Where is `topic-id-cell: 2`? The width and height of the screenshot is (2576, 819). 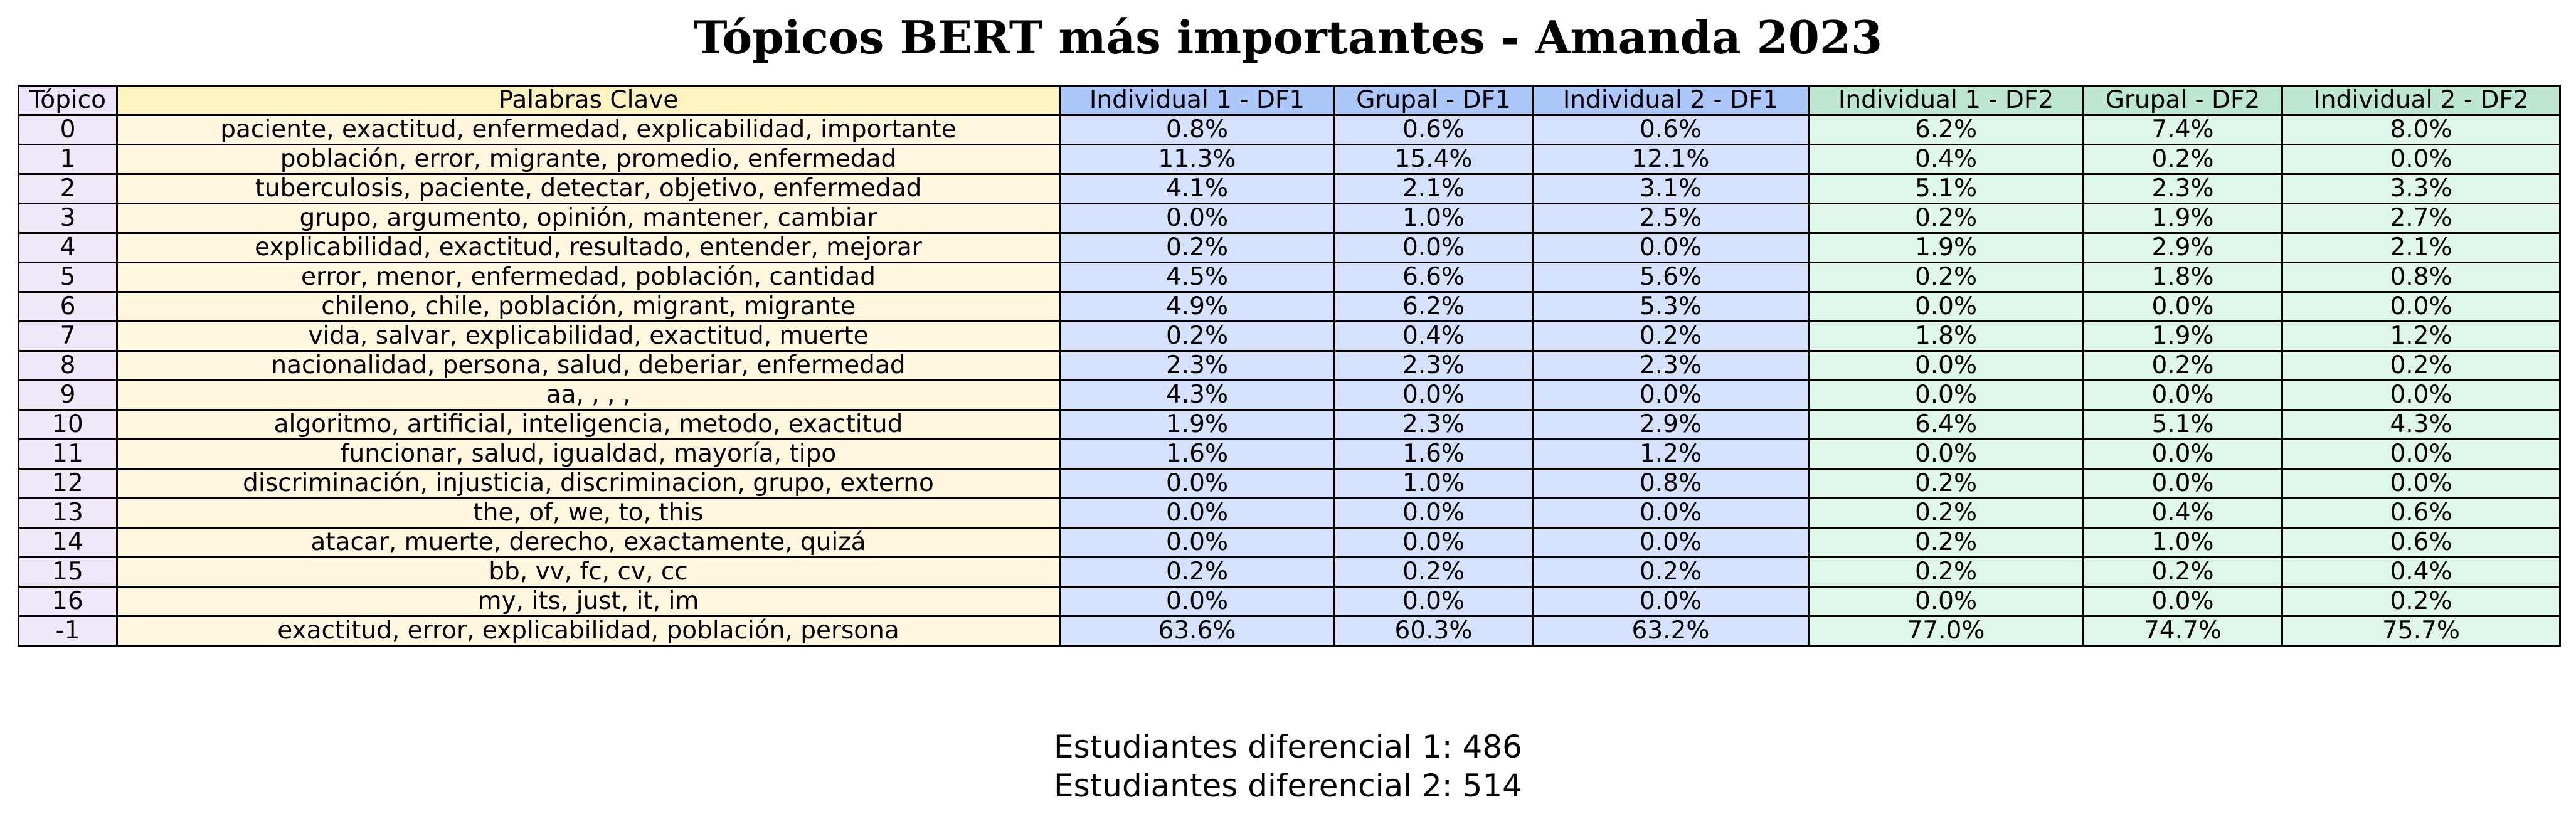
topic-id-cell: 2 is located at coordinates (68, 188).